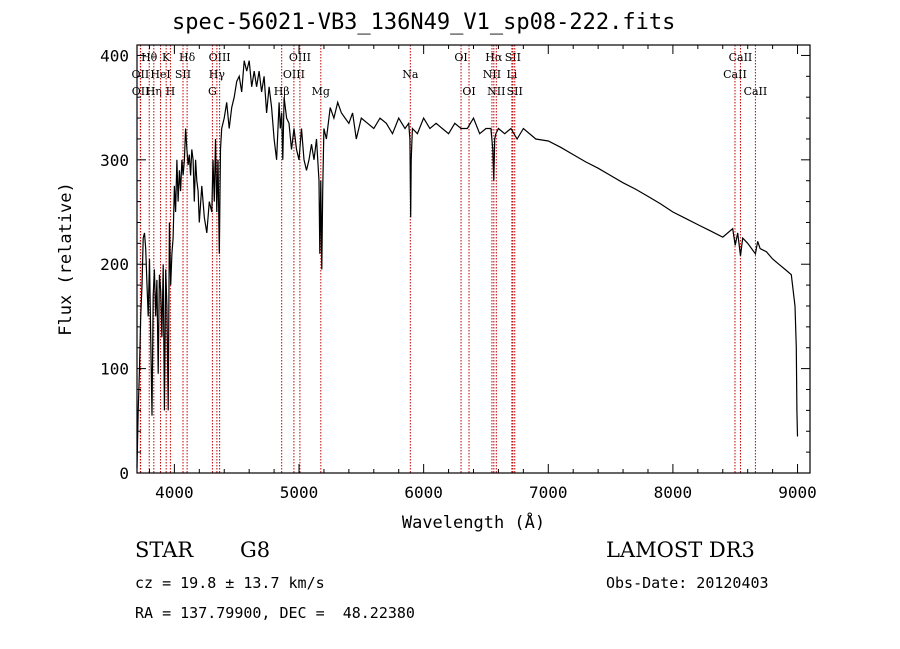  What do you see at coordinates (149, 57) in the screenshot?
I see `line-marker-label-0: Hθ` at bounding box center [149, 57].